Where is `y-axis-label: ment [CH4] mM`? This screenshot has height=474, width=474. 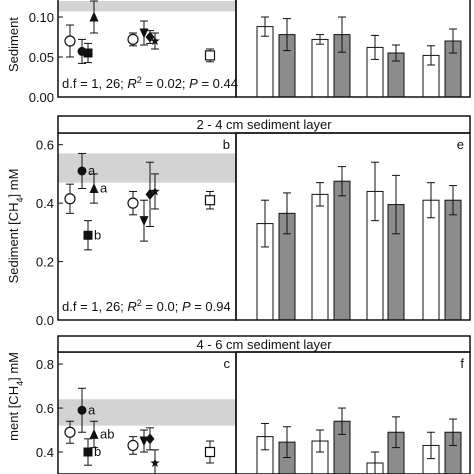
y-axis-label: ment [CH4] mM is located at coordinates (15, 396).